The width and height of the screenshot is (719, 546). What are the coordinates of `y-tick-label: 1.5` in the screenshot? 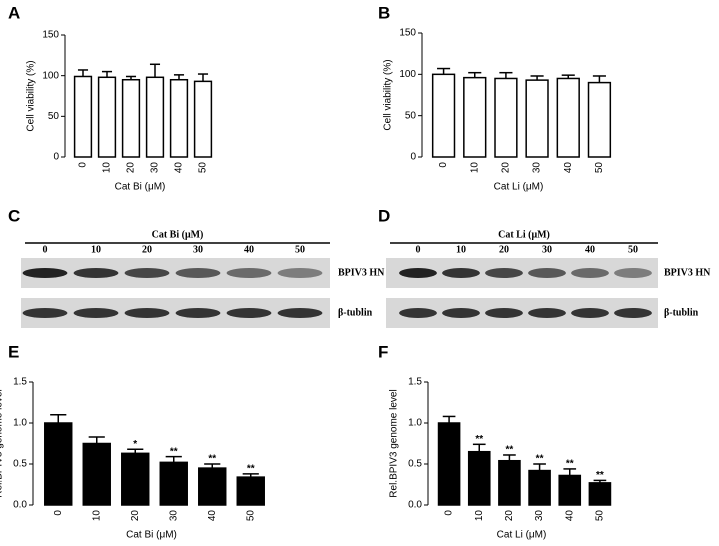 It's located at (20, 382).